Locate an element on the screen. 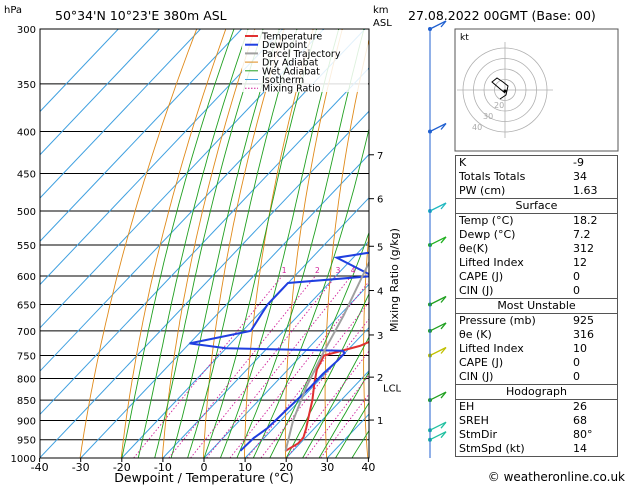 This screenshot has width=629, height=486. legend-entry: Temperature is located at coordinates (291, 37).